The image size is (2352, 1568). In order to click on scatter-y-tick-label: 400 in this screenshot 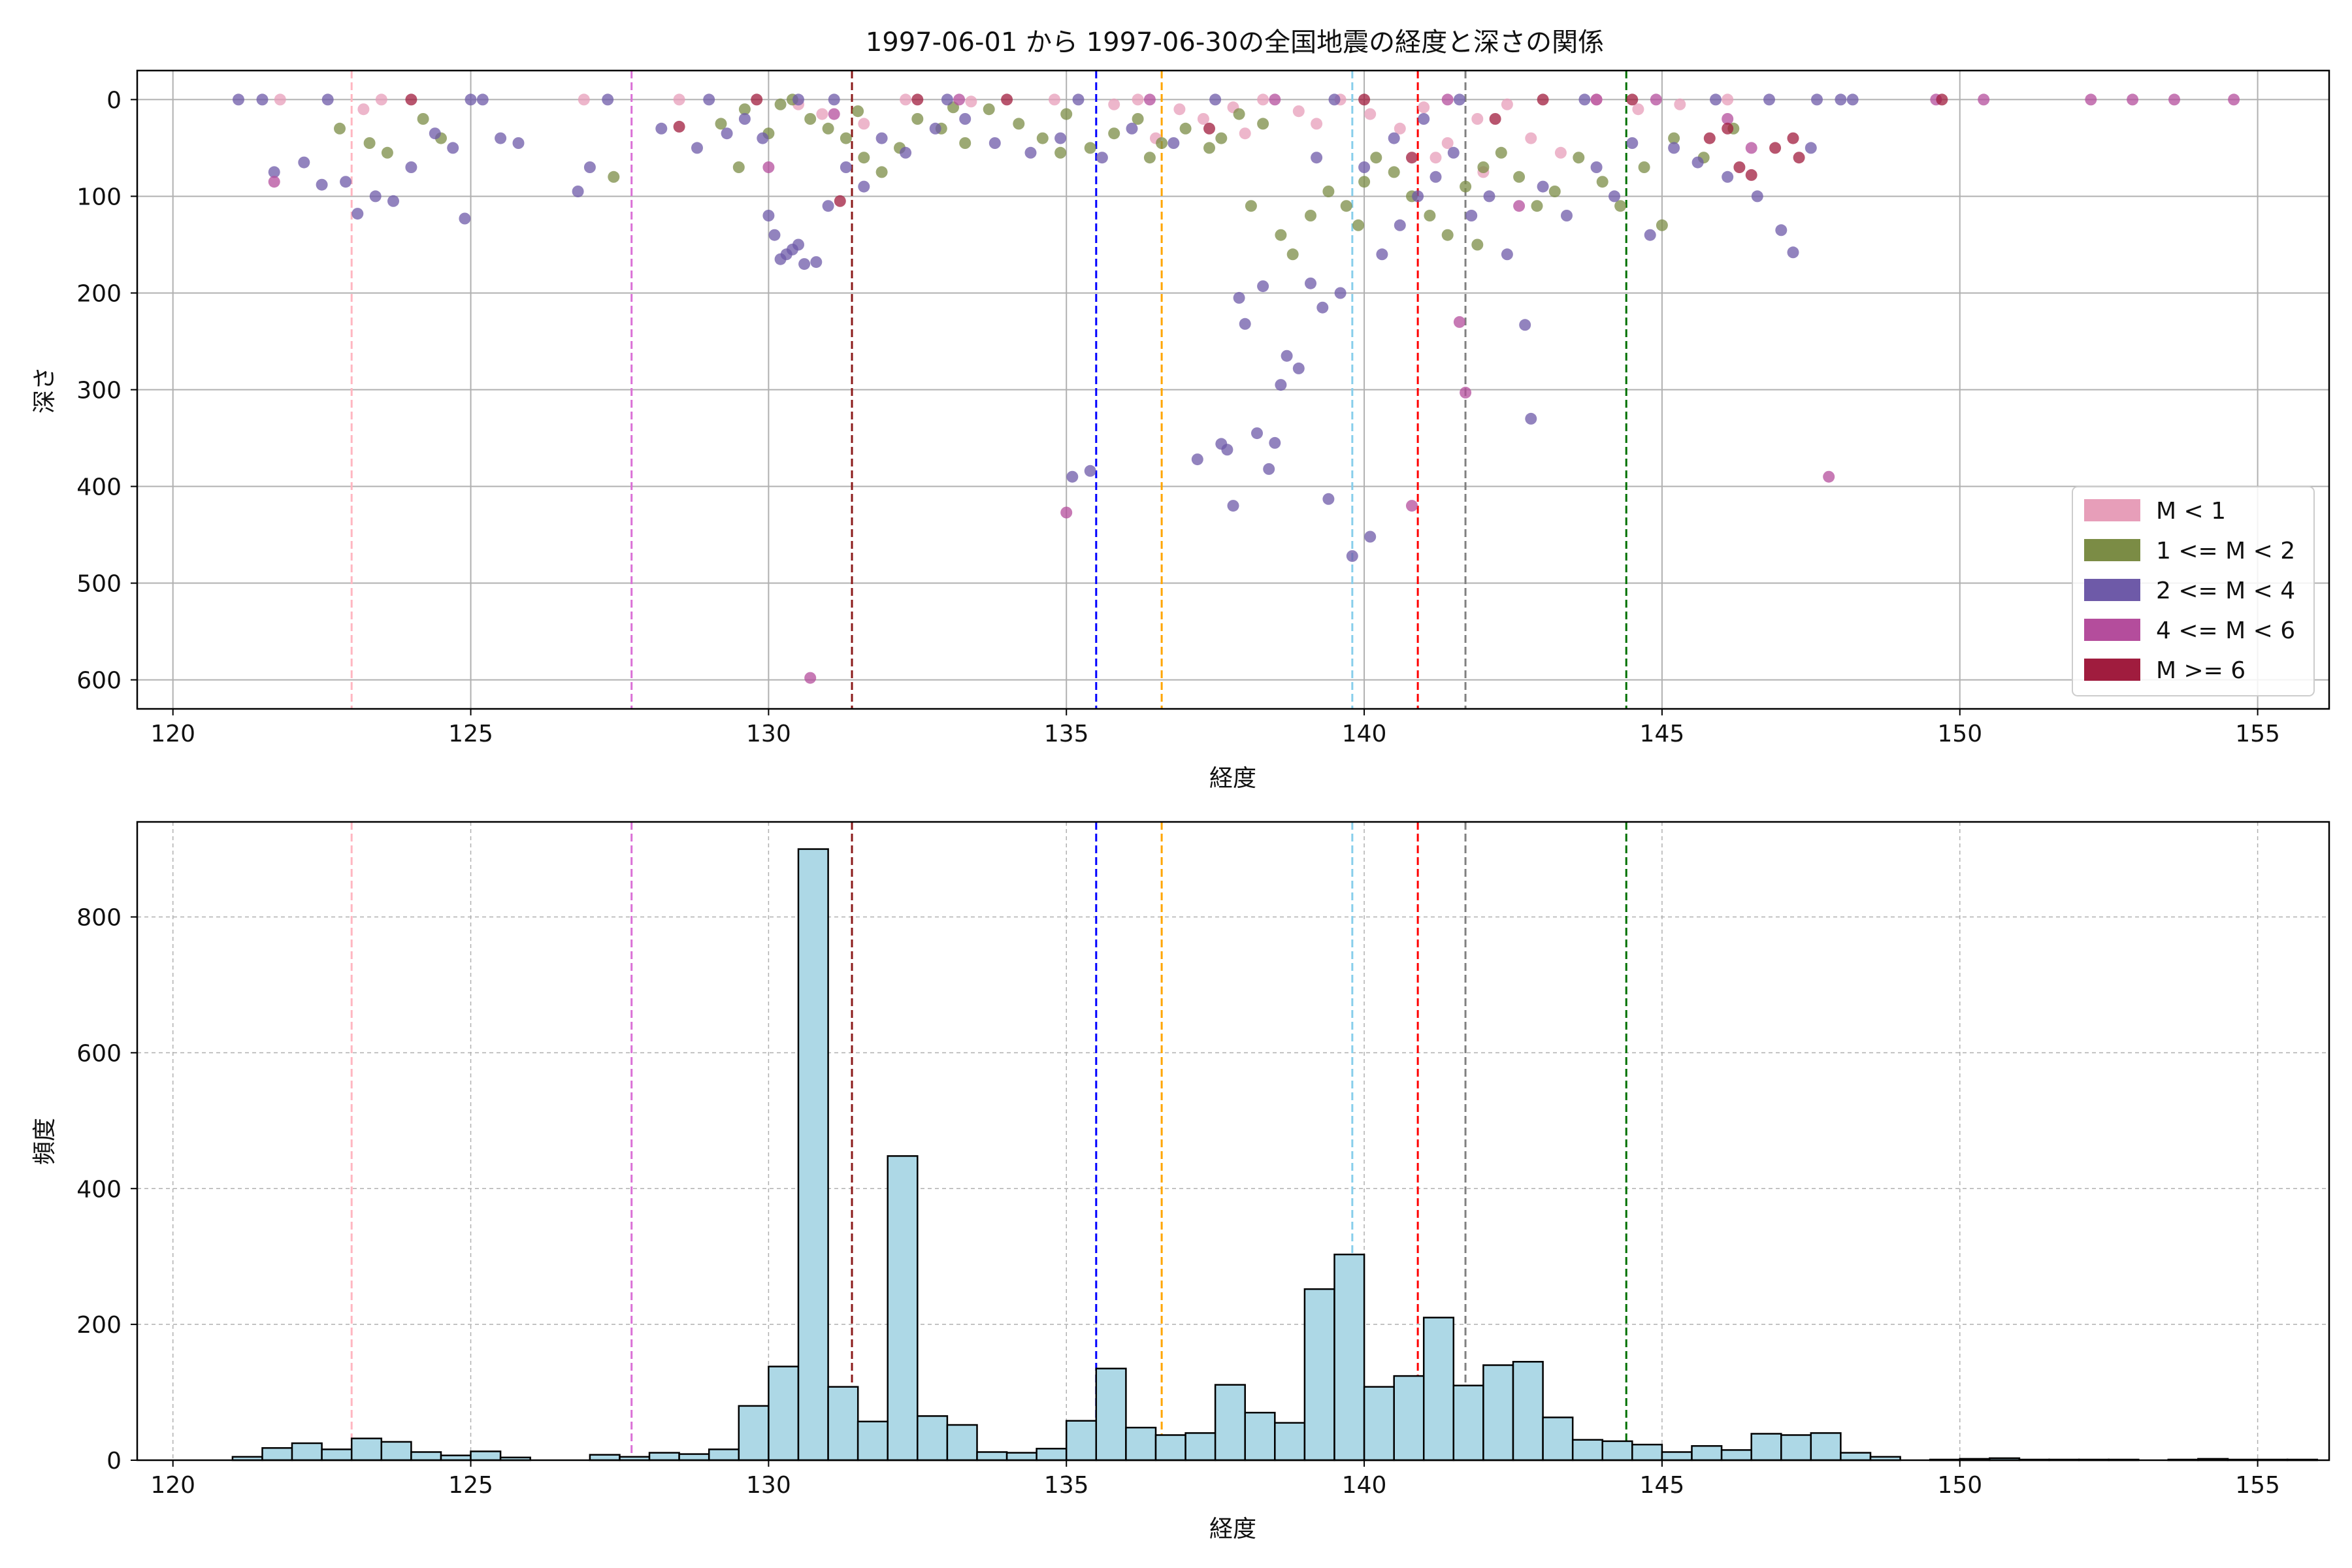, I will do `click(99, 487)`.